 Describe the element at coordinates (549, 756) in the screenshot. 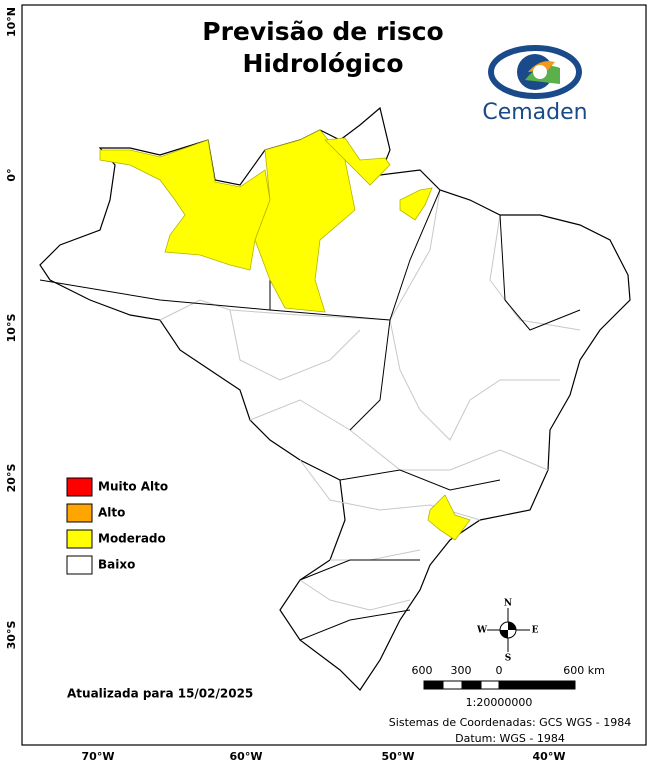

I see `longitude-label: 40°W` at that location.